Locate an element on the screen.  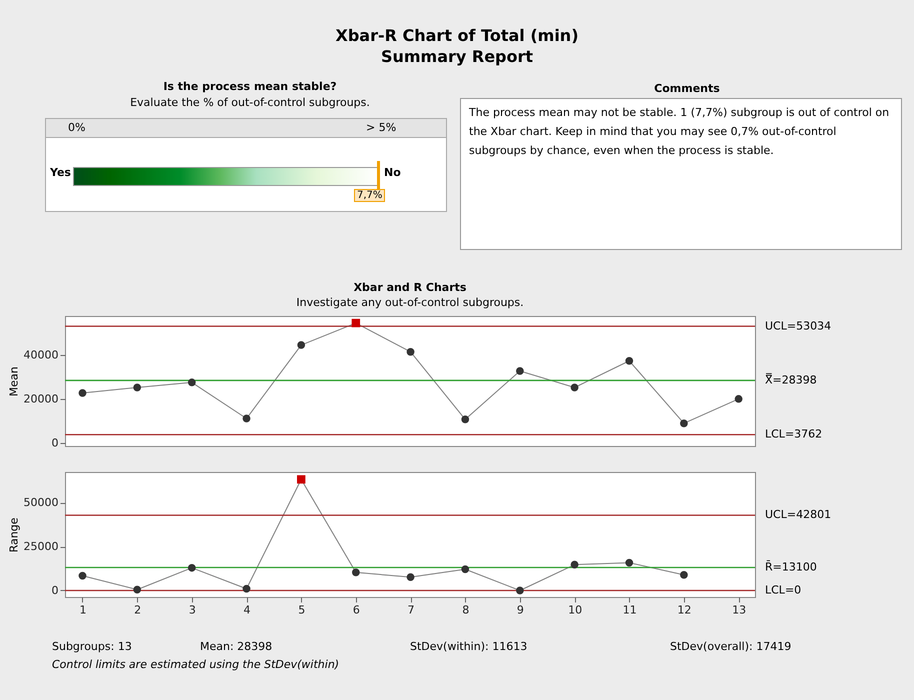
y-tick-label: 25000 is located at coordinates (41, 547).